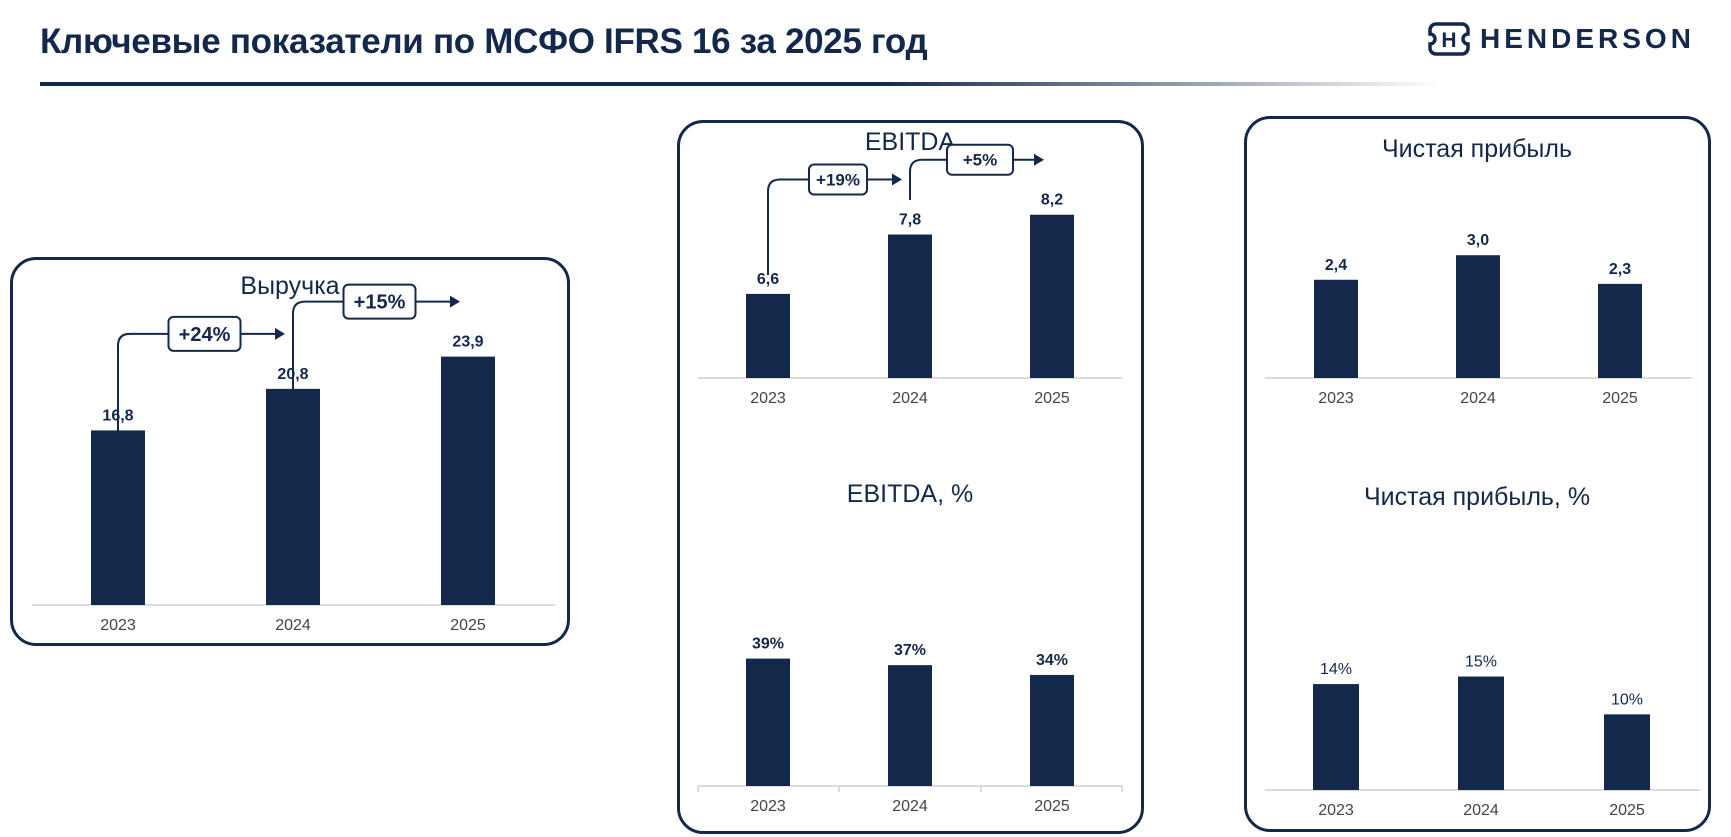  I want to click on net_margin-tick-label-2023: 2023, so click(1336, 810).